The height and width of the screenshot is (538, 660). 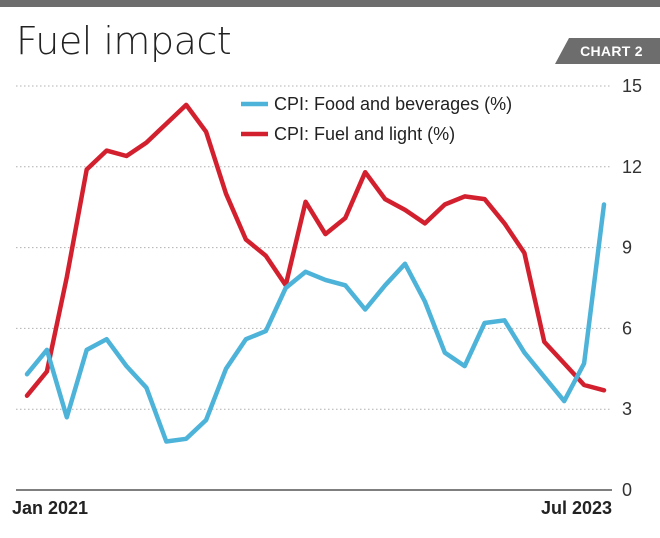 I want to click on chart-title: Fuel impact, so click(x=124, y=41).